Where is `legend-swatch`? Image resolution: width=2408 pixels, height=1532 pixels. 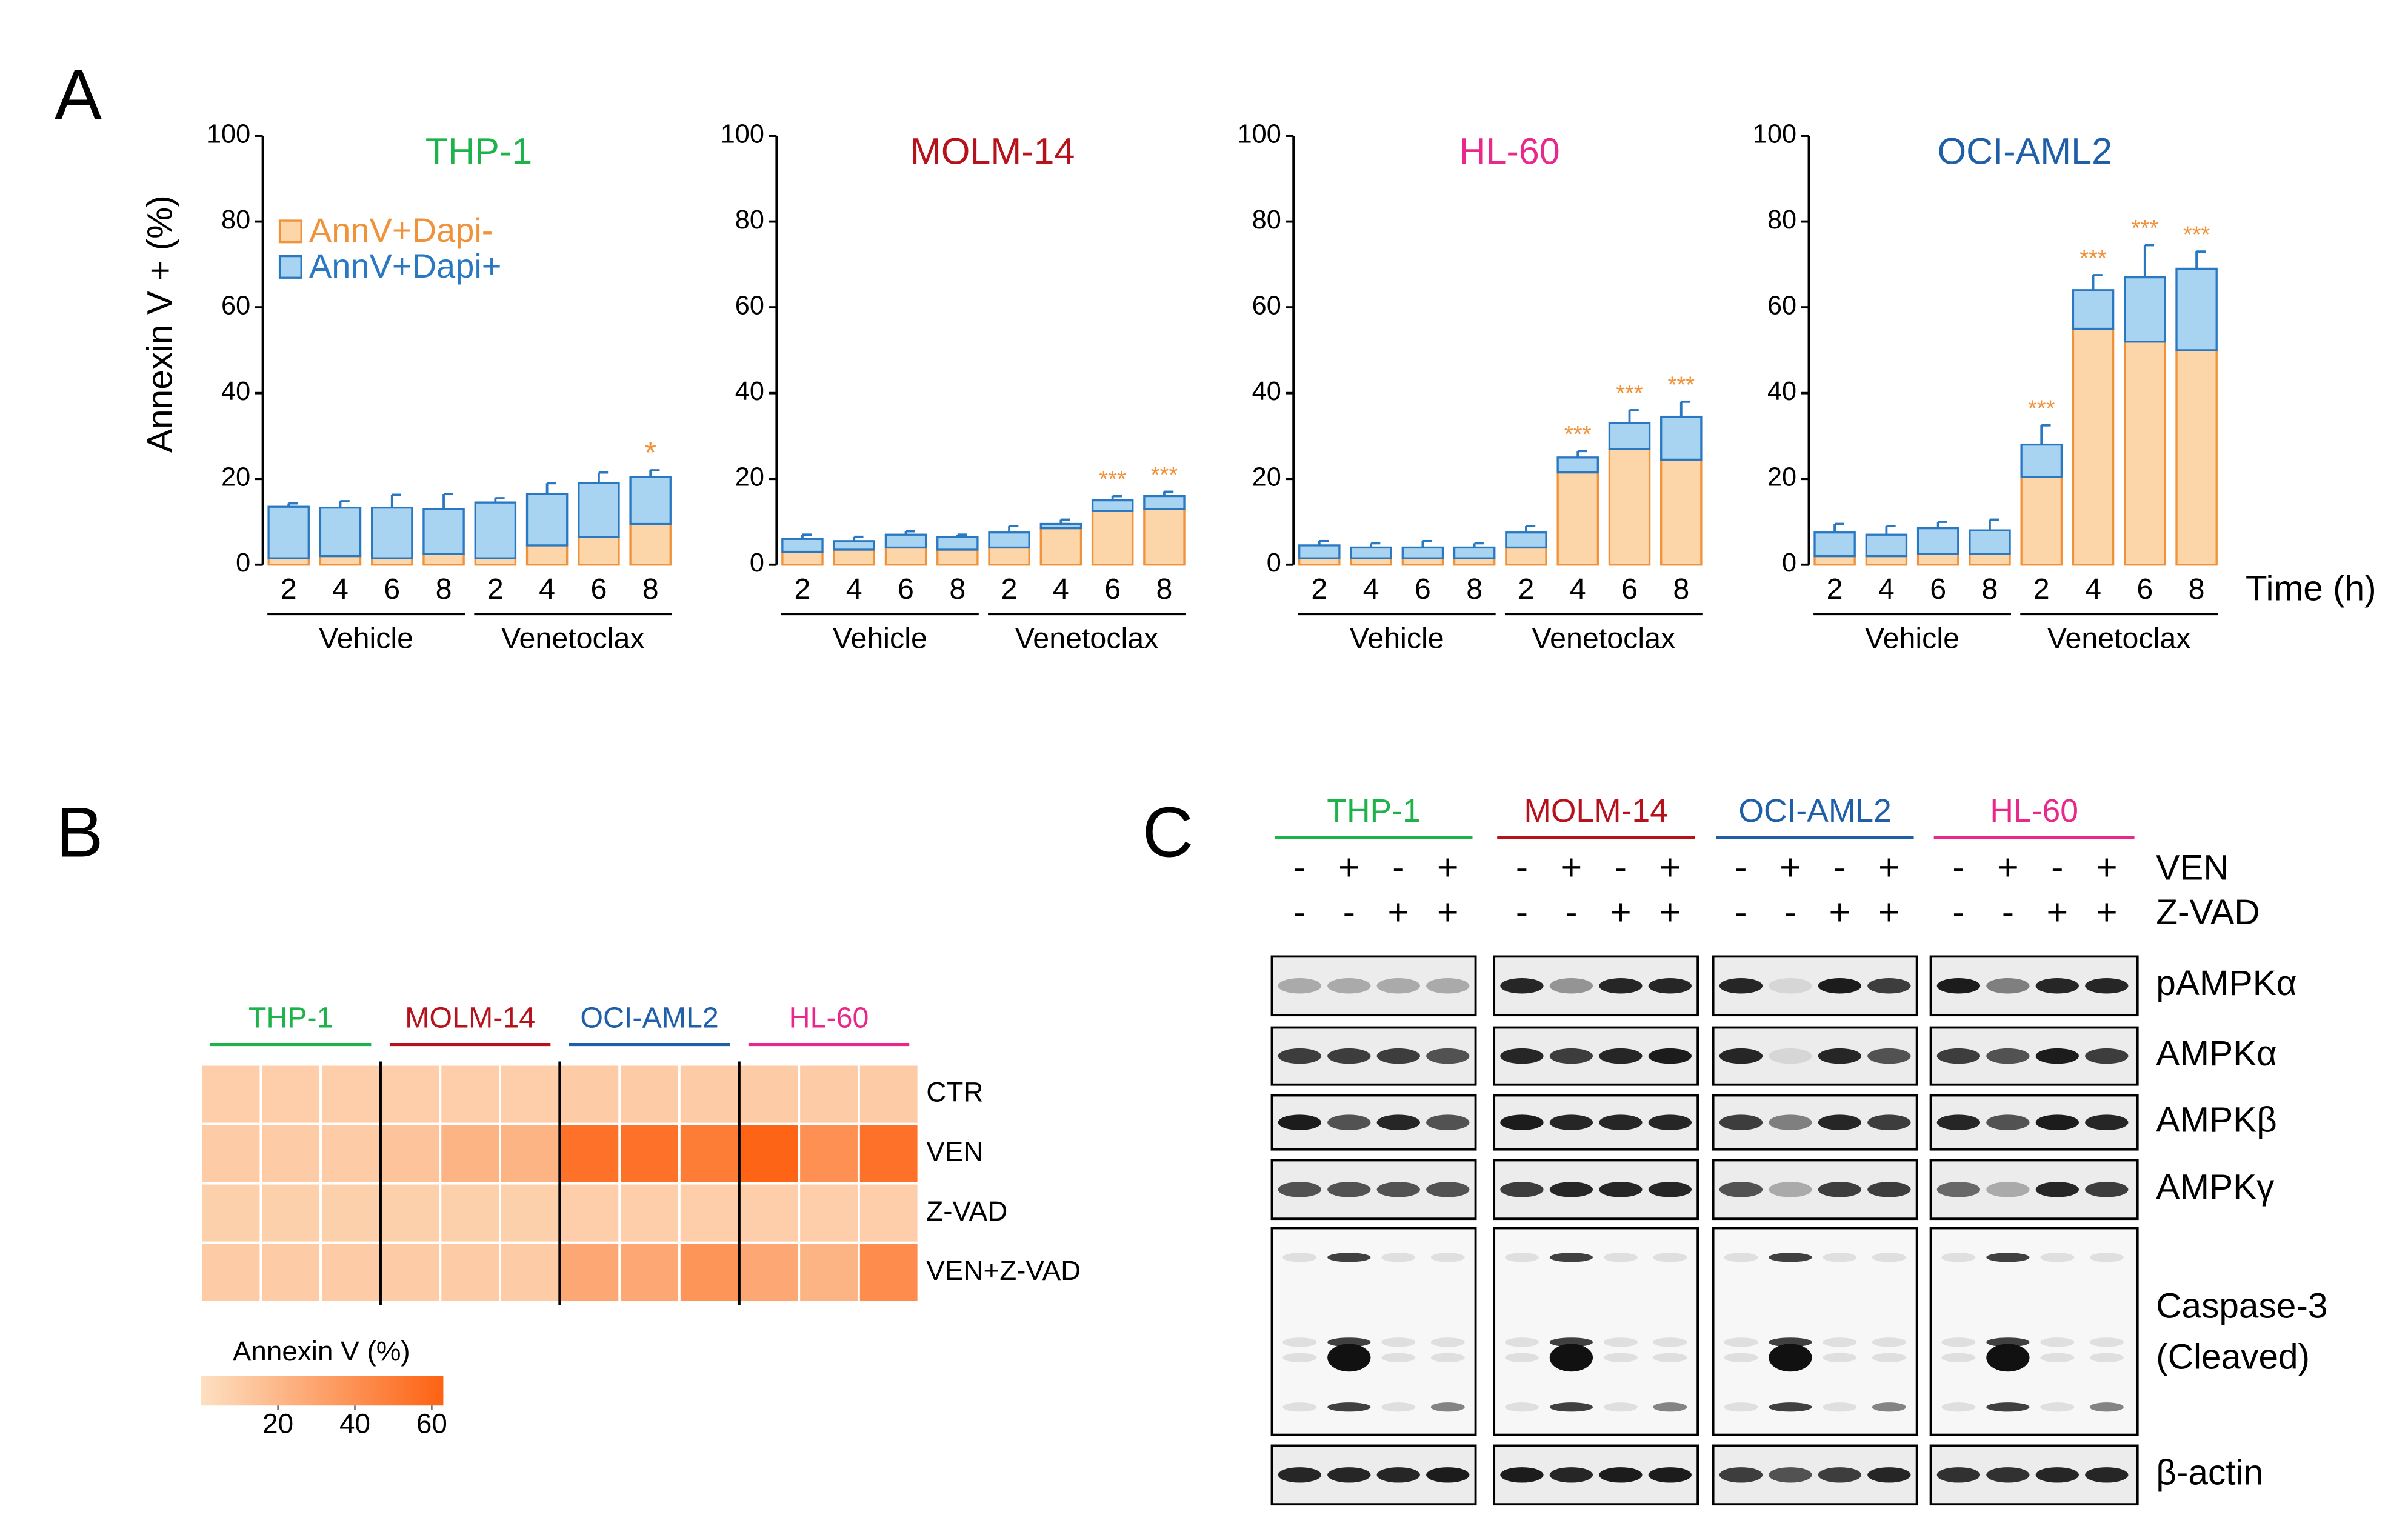 legend-swatch is located at coordinates (290, 231).